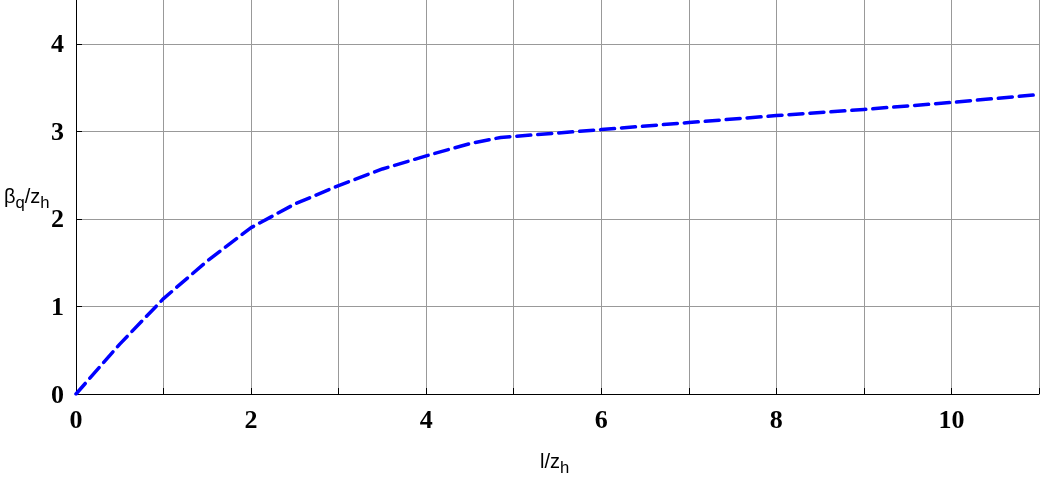 This screenshot has width=1042, height=500. What do you see at coordinates (57, 306) in the screenshot?
I see `y-tick-label: 1` at bounding box center [57, 306].